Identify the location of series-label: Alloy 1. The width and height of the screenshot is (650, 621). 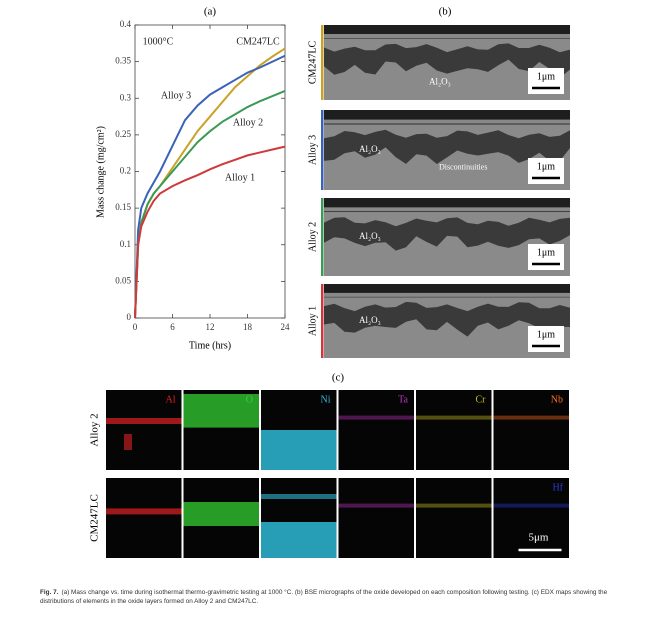
(240, 177).